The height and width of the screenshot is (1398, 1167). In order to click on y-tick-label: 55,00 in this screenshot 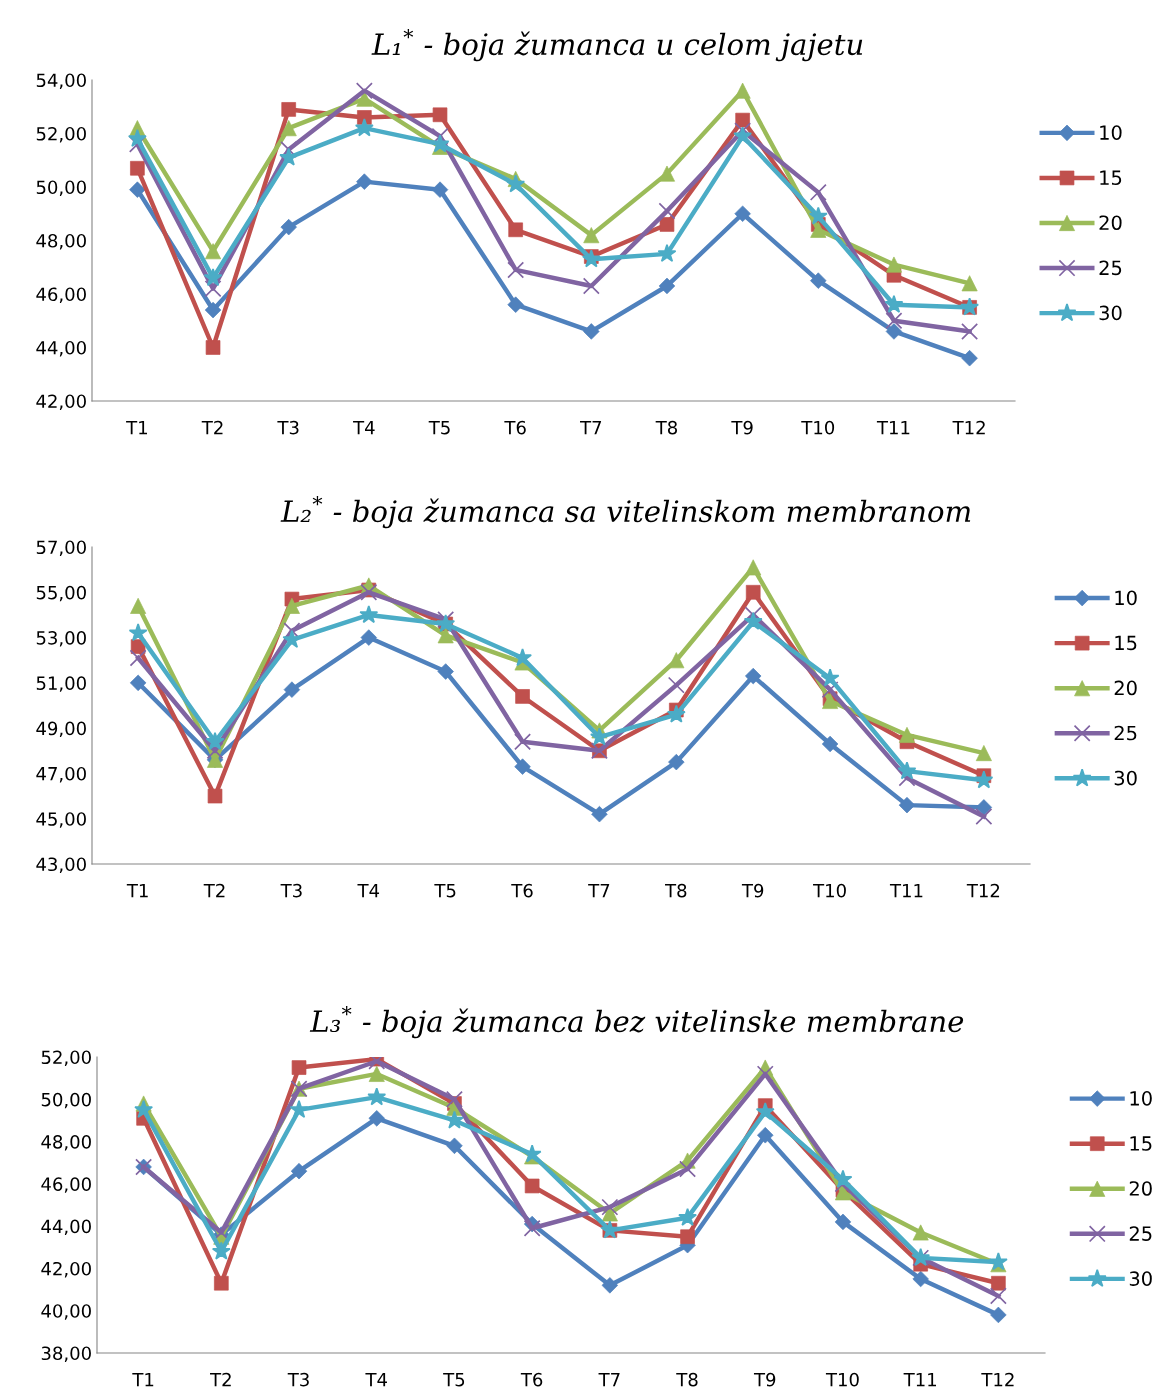, I will do `click(61, 593)`.